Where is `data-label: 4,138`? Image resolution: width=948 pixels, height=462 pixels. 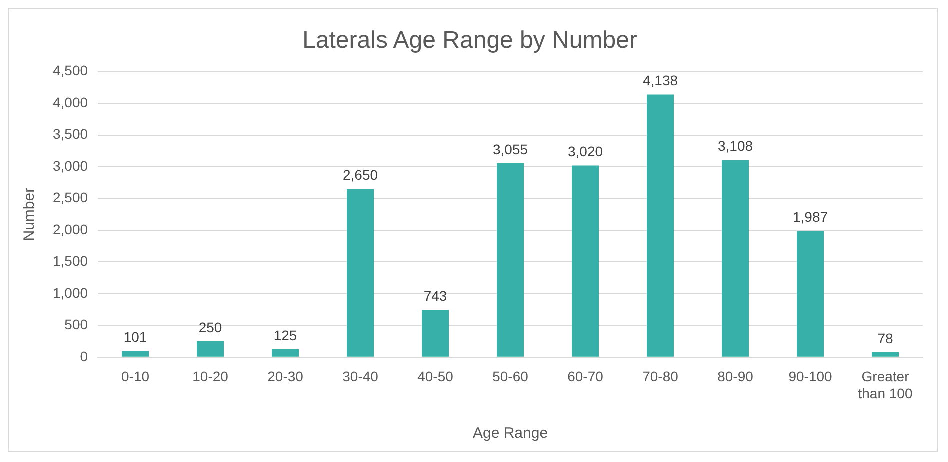
data-label: 4,138 is located at coordinates (660, 80).